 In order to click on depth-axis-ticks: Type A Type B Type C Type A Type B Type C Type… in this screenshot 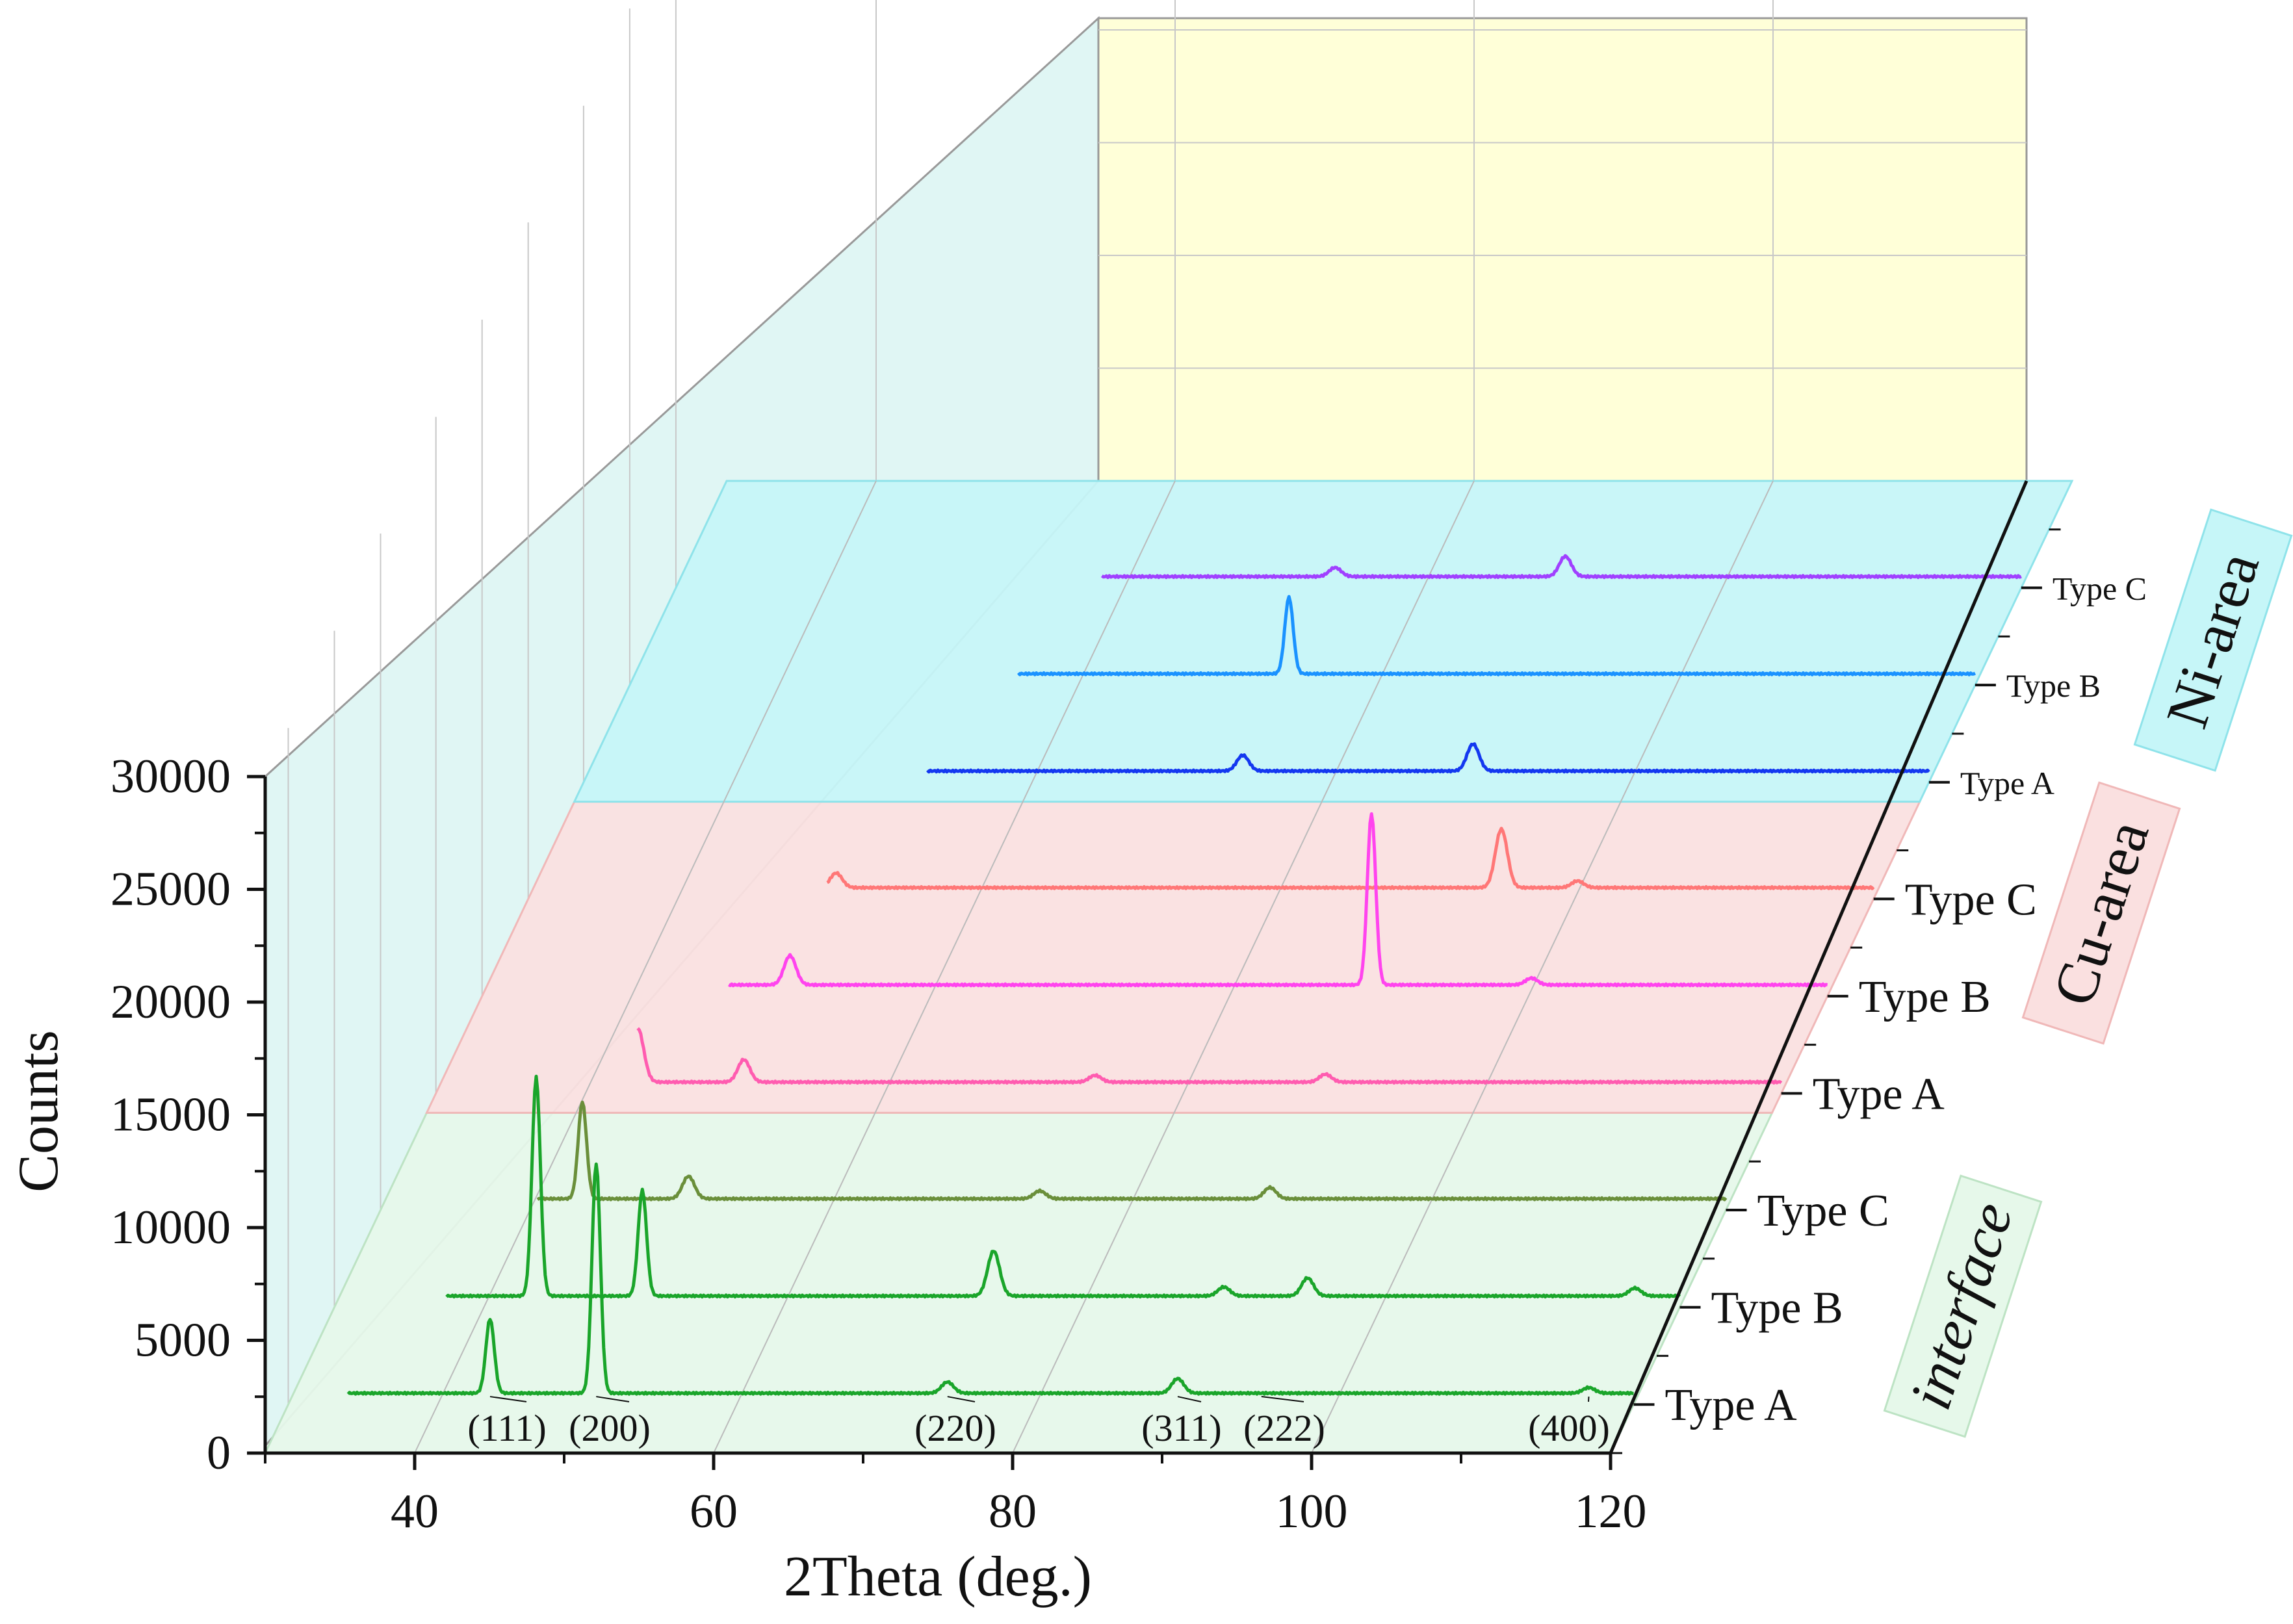, I will do `click(1879, 991)`.